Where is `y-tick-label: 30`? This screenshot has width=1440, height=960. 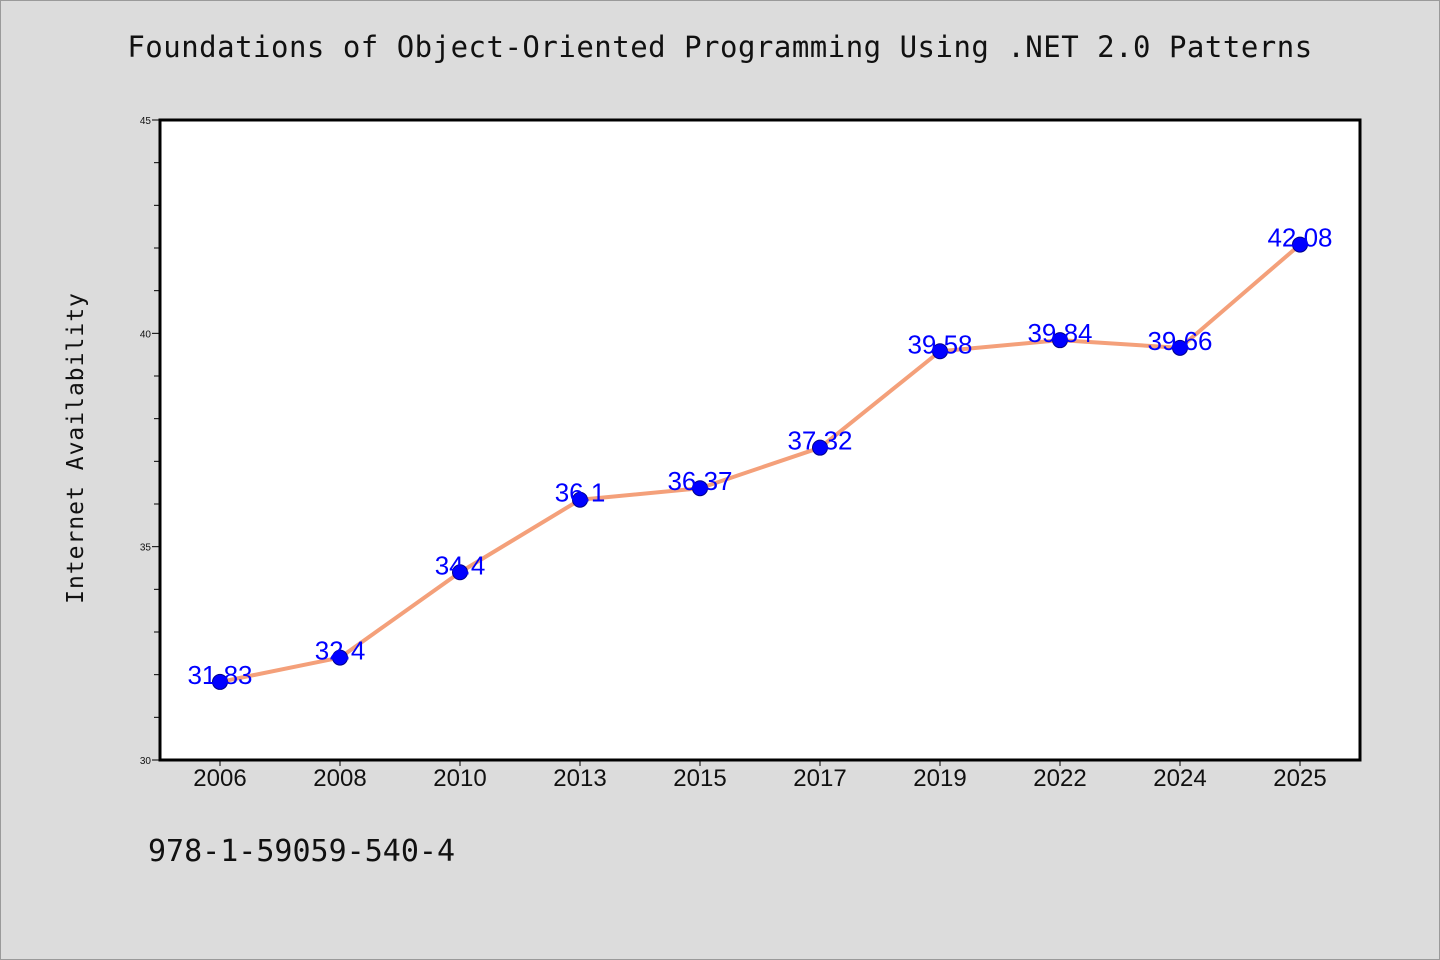 y-tick-label: 30 is located at coordinates (146, 761).